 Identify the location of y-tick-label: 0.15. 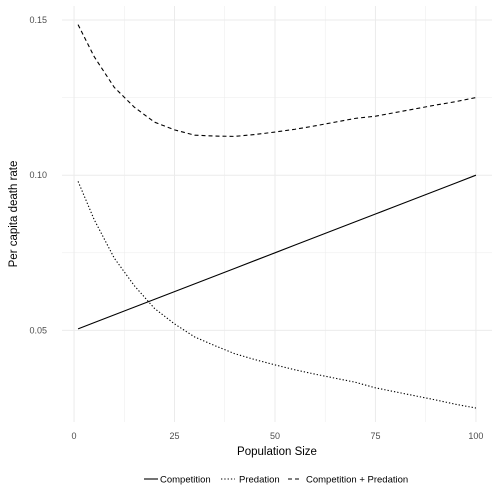
(38, 20).